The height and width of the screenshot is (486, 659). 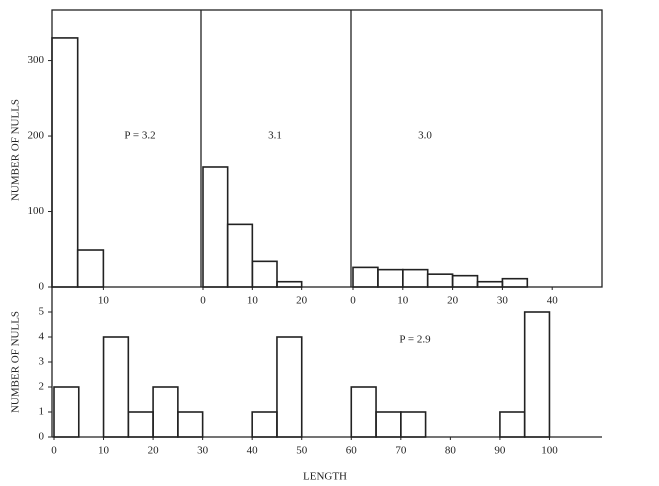 What do you see at coordinates (325, 477) in the screenshot?
I see `x-axis-label: LENGTH` at bounding box center [325, 477].